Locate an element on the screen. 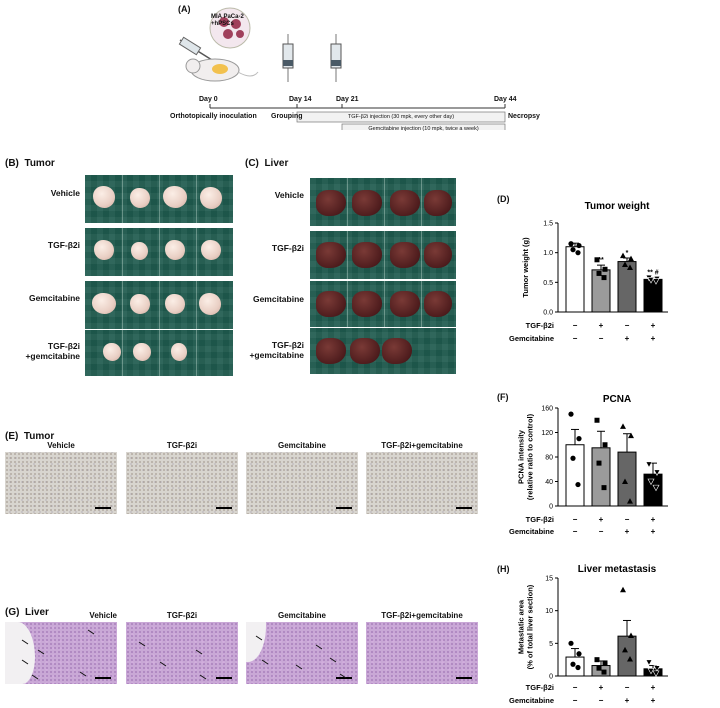  row-label-combo-c: TGF-β2i +gemcitabine is located at coordinates (276, 350).